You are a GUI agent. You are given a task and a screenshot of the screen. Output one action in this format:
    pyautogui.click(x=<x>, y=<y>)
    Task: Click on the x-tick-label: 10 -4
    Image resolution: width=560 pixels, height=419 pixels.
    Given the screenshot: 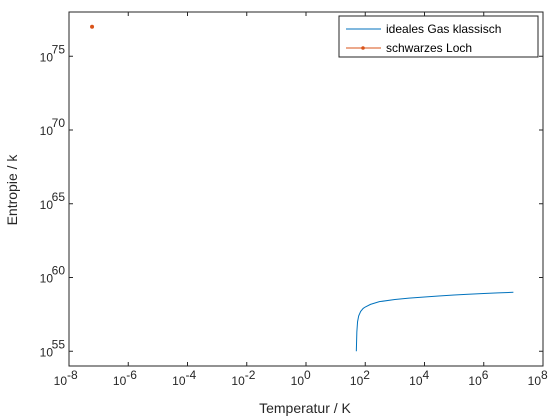 What is the action you would take?
    pyautogui.click(x=184, y=378)
    